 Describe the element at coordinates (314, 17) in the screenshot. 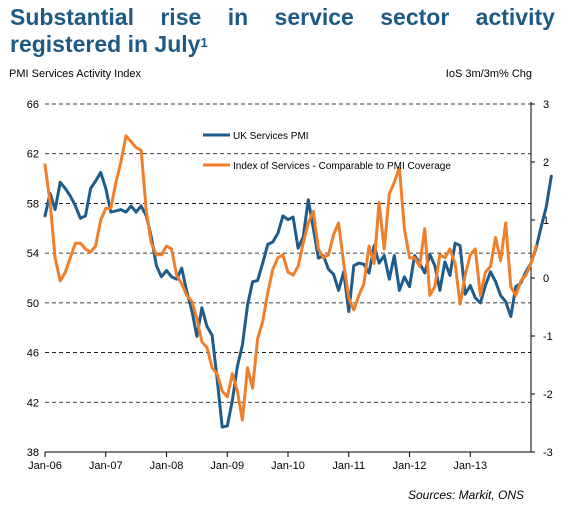

I see `title-word: service` at that location.